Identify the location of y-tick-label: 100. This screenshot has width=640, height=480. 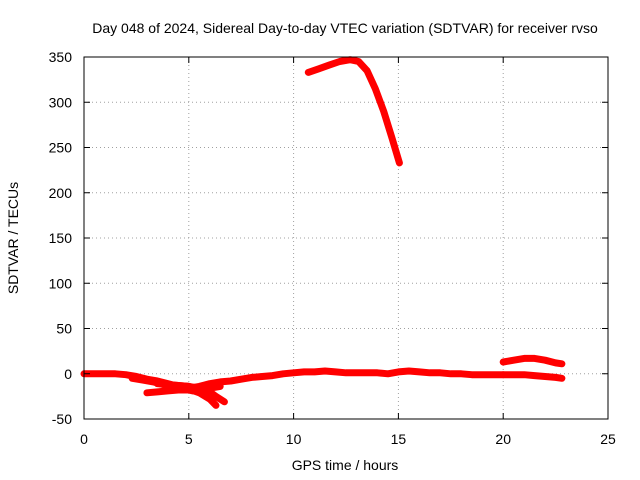
(61, 283).